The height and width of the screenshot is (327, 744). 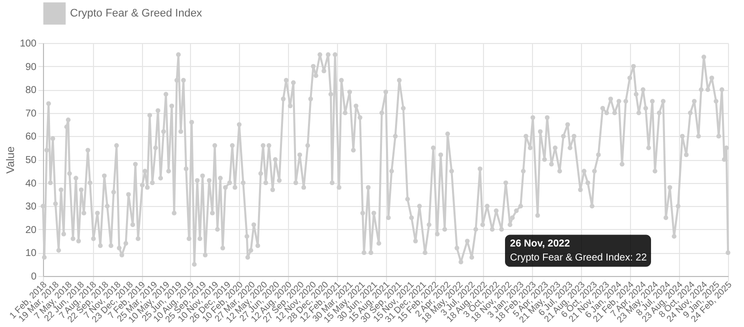 What do you see at coordinates (31, 184) in the screenshot?
I see `y-tick-label: 40` at bounding box center [31, 184].